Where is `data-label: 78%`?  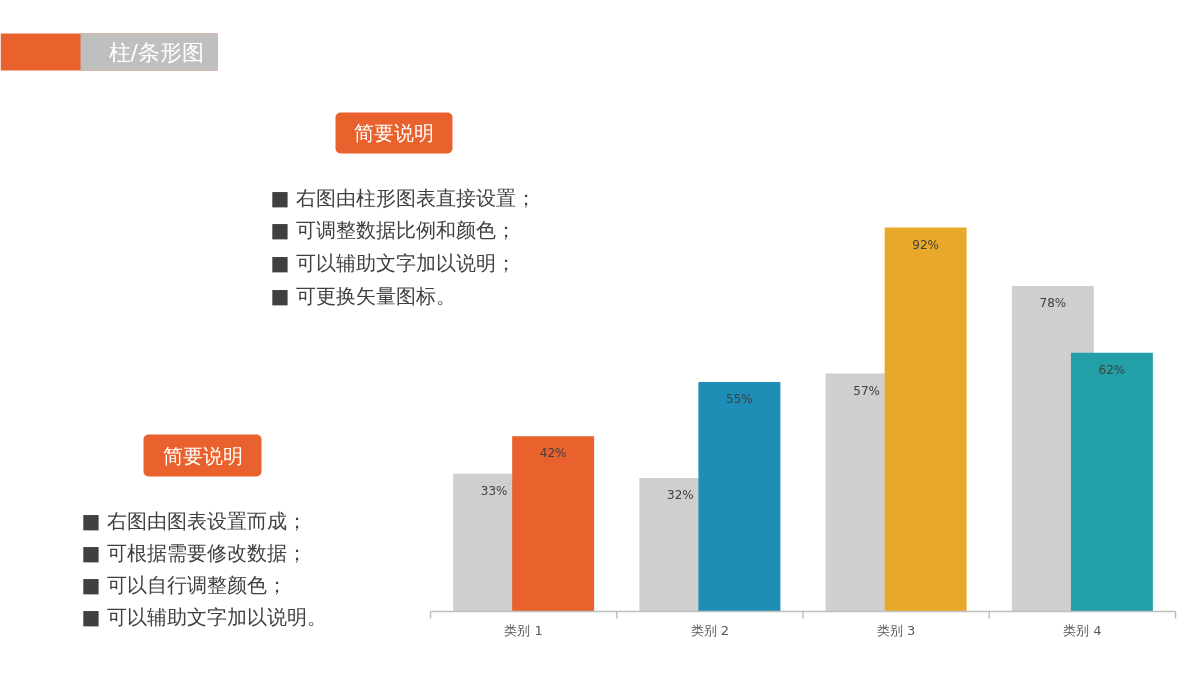
data-label: 78% is located at coordinates (1053, 302).